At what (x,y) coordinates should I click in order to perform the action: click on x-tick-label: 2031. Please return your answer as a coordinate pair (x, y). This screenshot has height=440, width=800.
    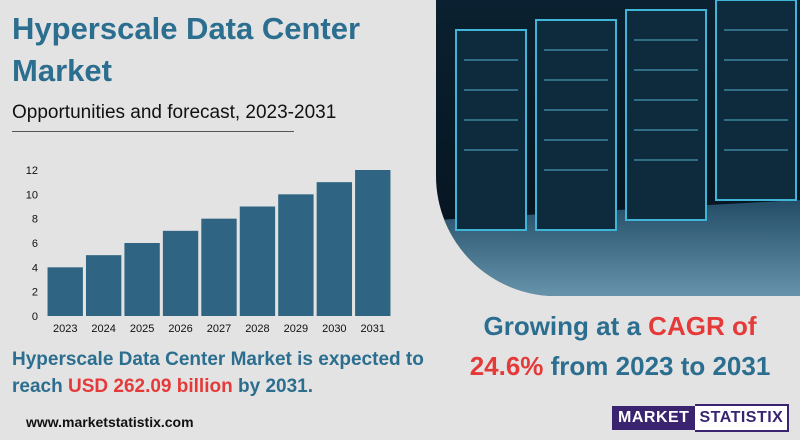
    Looking at the image, I should click on (373, 329).